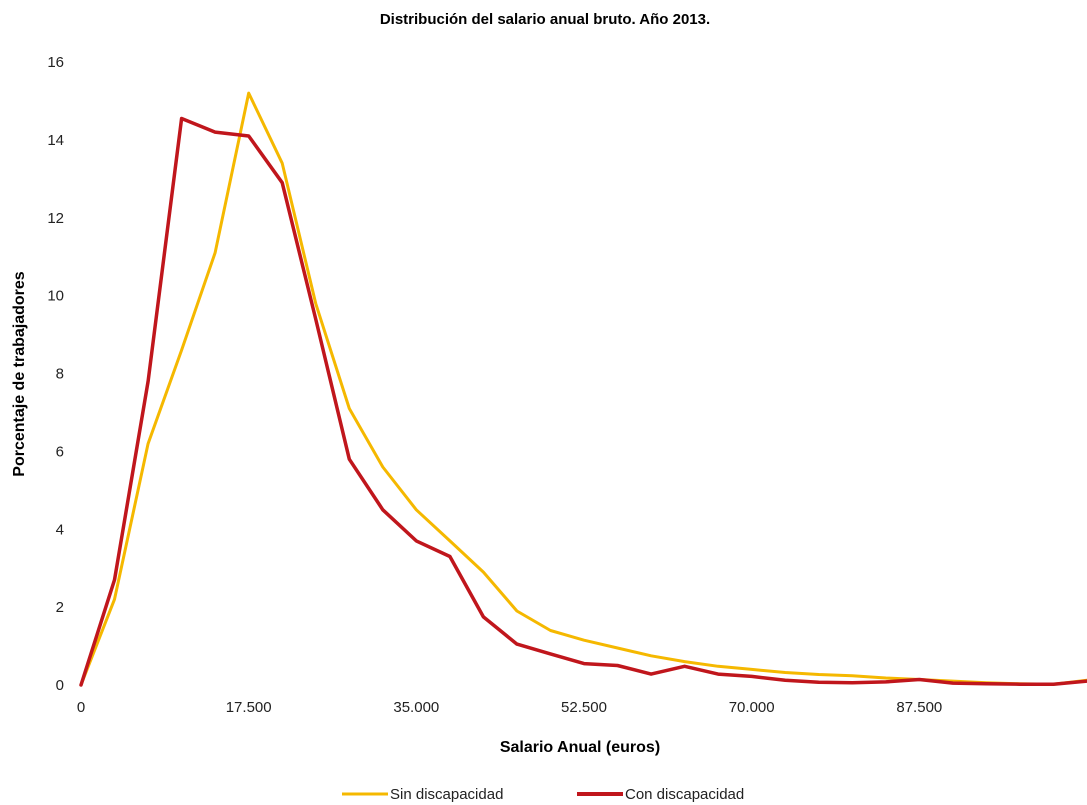 This screenshot has width=1087, height=805. Describe the element at coordinates (60, 374) in the screenshot. I see `y-tick-label: 8` at that location.